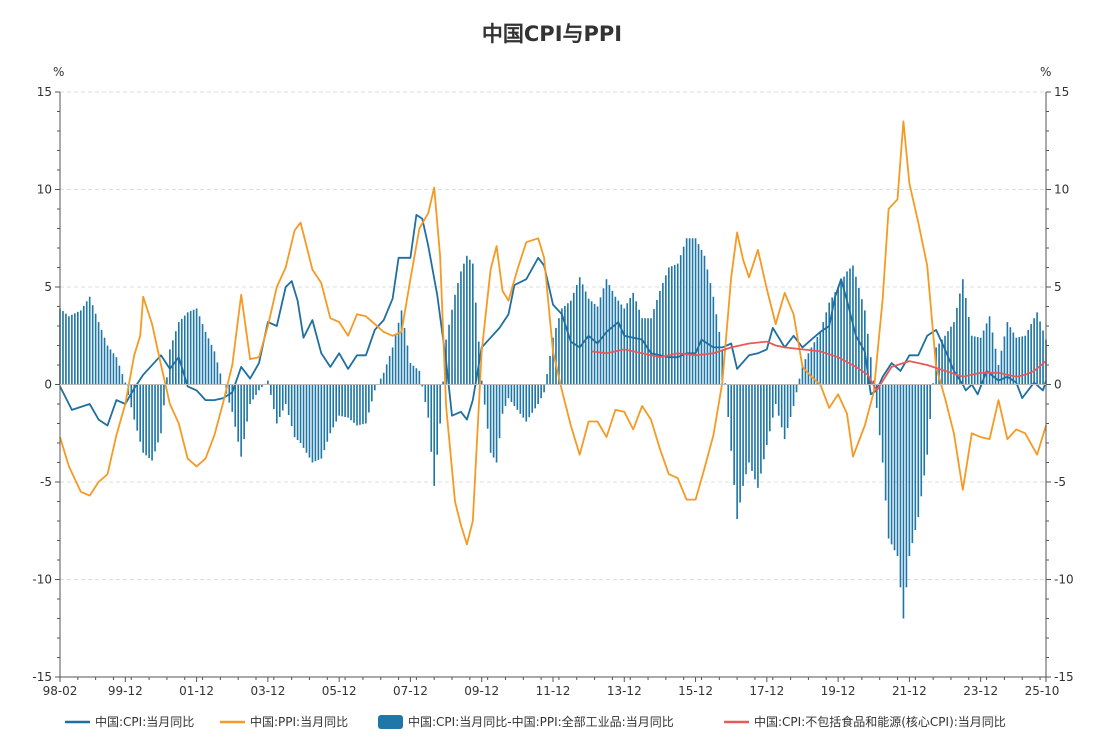  Describe the element at coordinates (766, 691) in the screenshot. I see `x-tick-label: 17-12` at that location.